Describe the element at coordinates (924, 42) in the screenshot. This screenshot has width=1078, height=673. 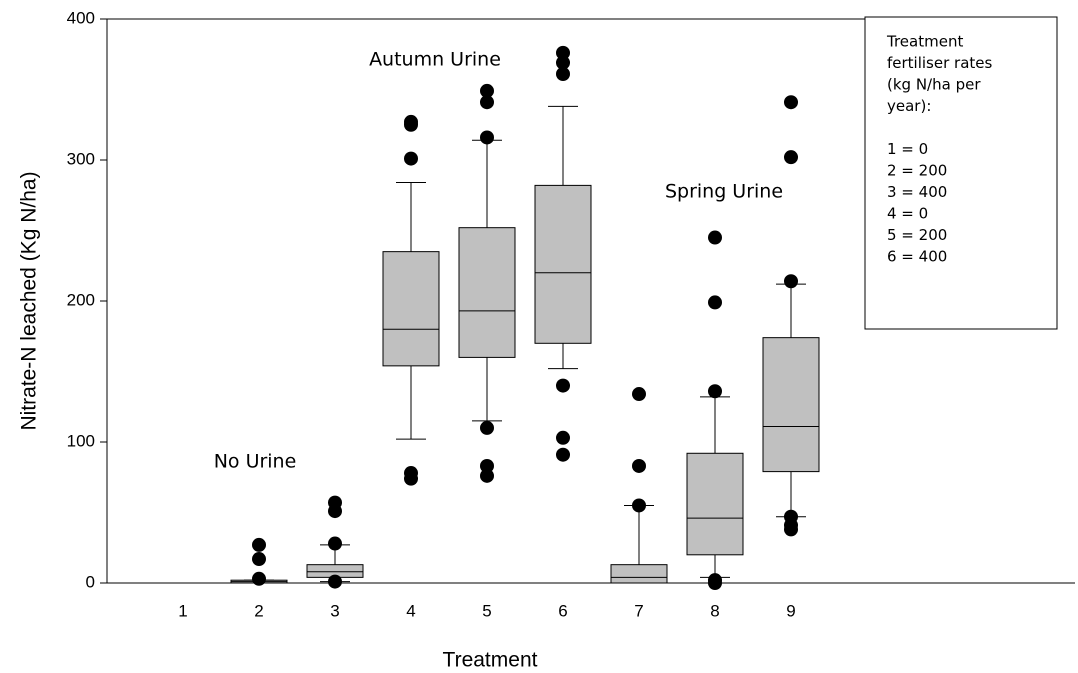
I see `note-line: Treatment` at that location.